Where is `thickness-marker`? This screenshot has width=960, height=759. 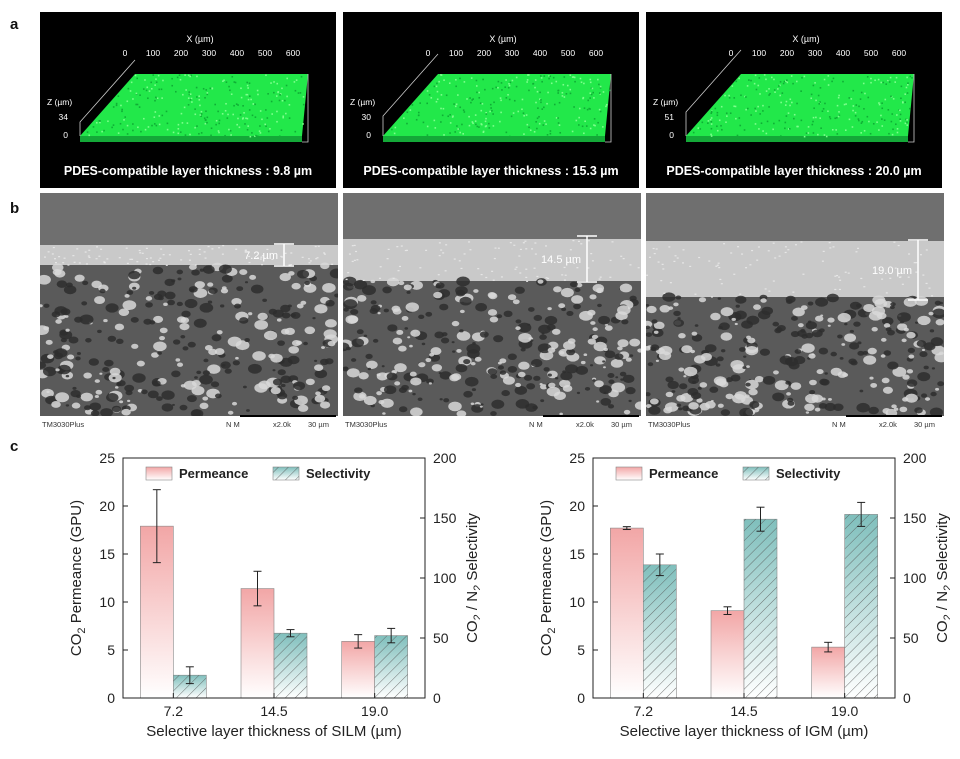
thickness-marker is located at coordinates (918, 270).